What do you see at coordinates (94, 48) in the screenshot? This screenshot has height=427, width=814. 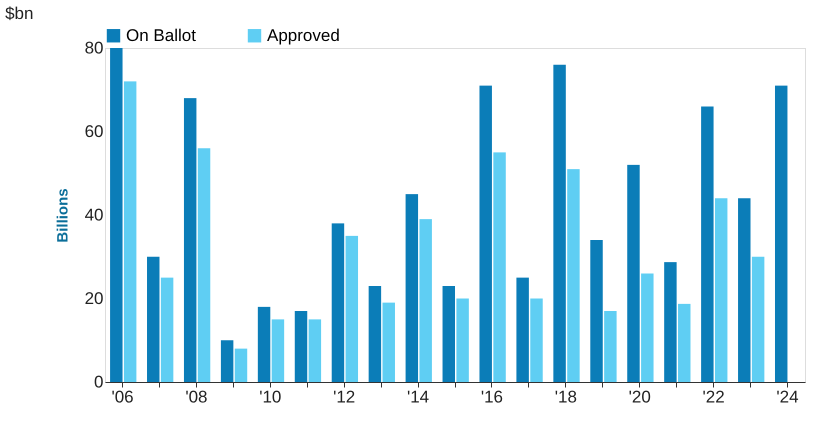 I see `y-tick-label: 80` at bounding box center [94, 48].